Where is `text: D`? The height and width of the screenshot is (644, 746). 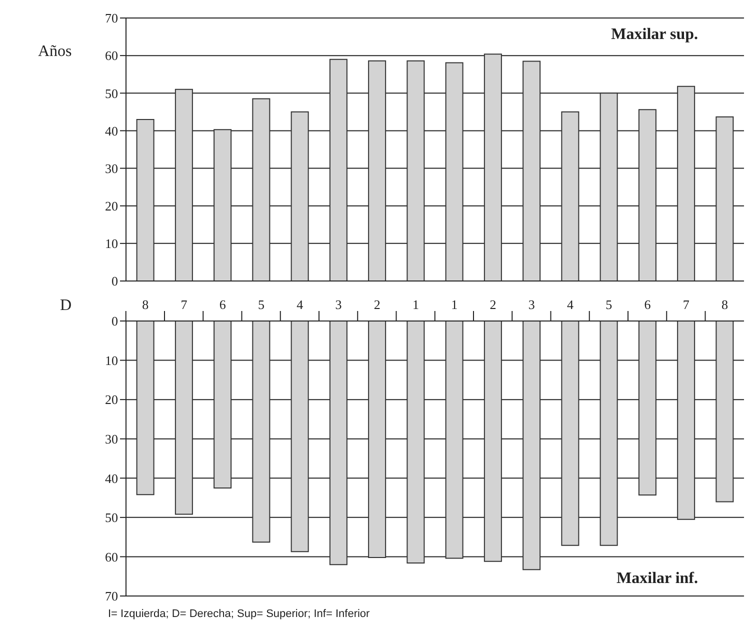
text: D is located at coordinates (66, 306).